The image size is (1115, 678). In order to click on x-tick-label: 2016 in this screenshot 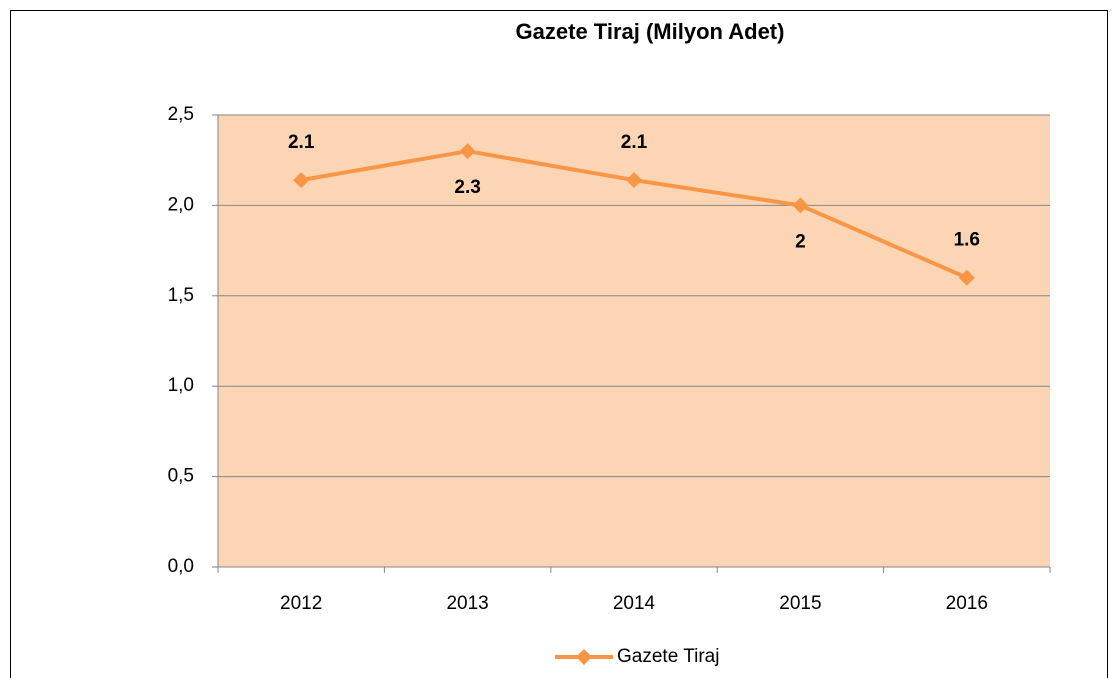, I will do `click(967, 603)`.